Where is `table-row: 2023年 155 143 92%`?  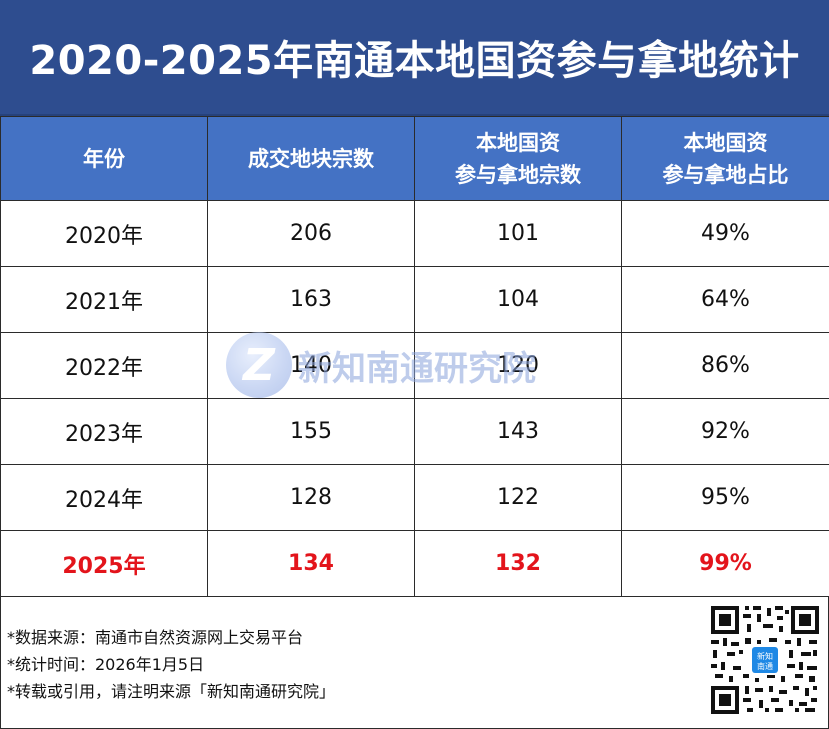
table-row: 2023年 155 143 92% is located at coordinates (414, 431).